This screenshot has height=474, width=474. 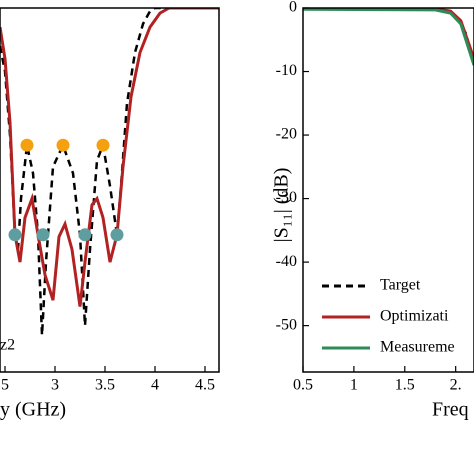 What do you see at coordinates (456, 385) in the screenshot?
I see `x-tick-label: 2.` at bounding box center [456, 385].